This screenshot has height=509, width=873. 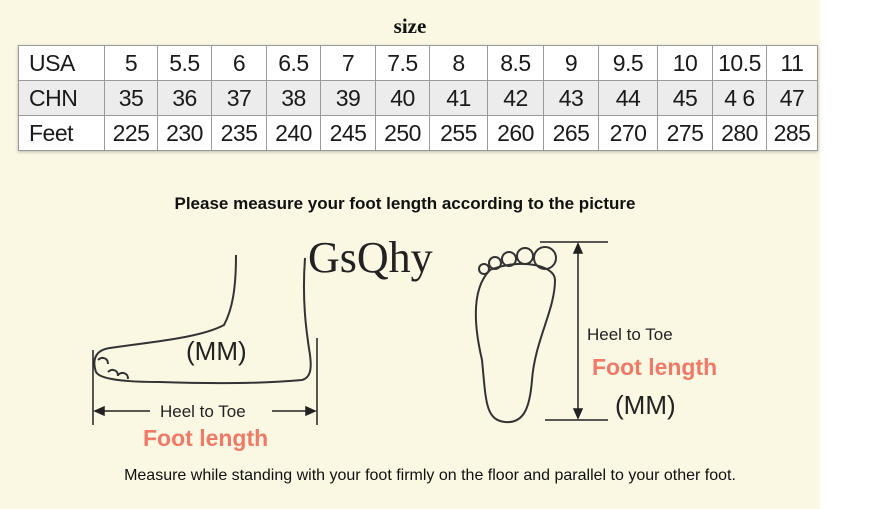 I want to click on side-heel-to-toe-label: Heel to Toe, so click(x=203, y=411).